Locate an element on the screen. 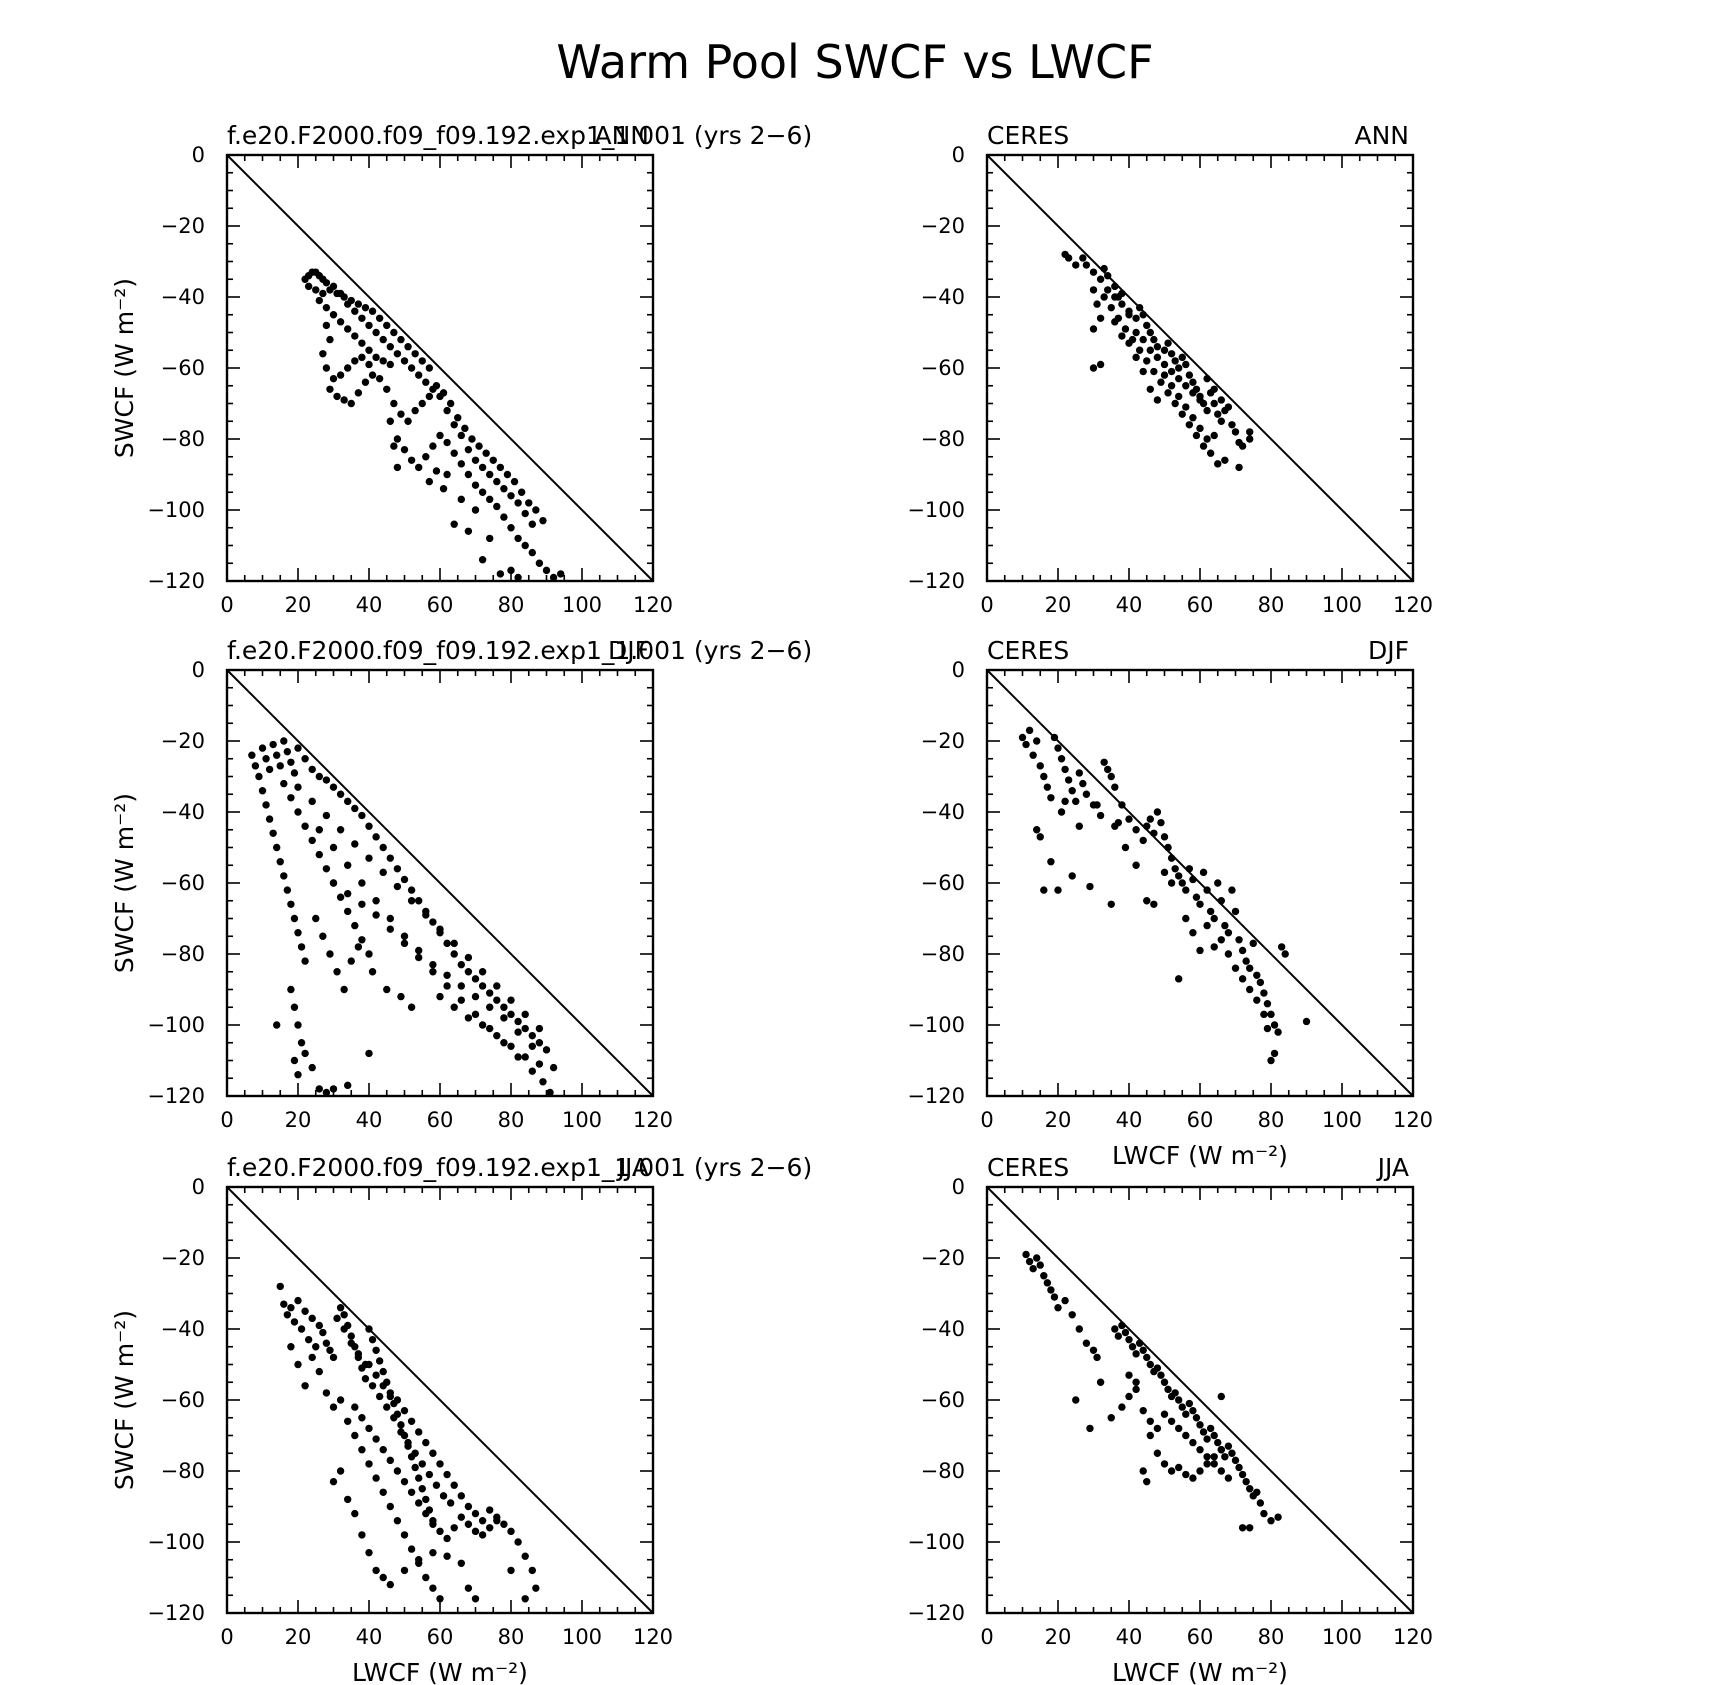 This screenshot has width=1710, height=1685. x-tick-label: 20 is located at coordinates (1058, 605).